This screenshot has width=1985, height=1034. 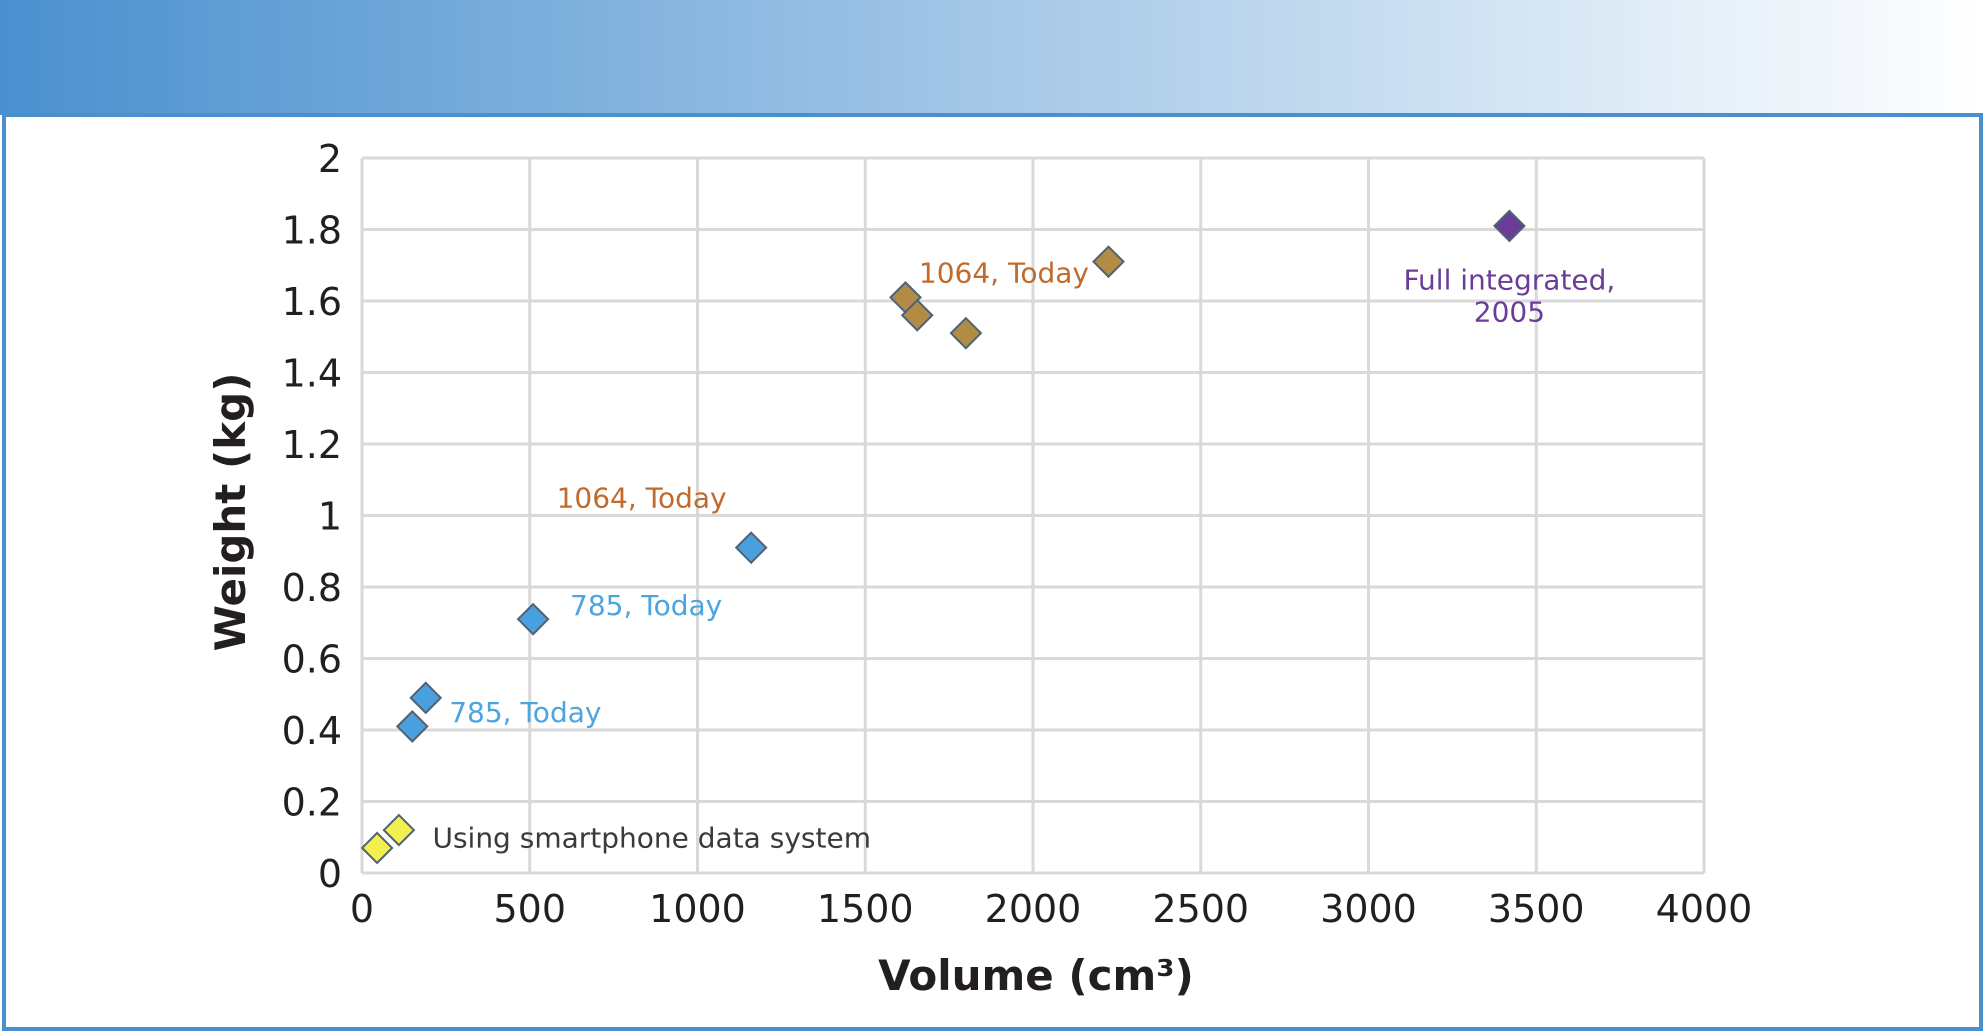 I want to click on y-tick-label: 0.6, so click(x=312, y=660).